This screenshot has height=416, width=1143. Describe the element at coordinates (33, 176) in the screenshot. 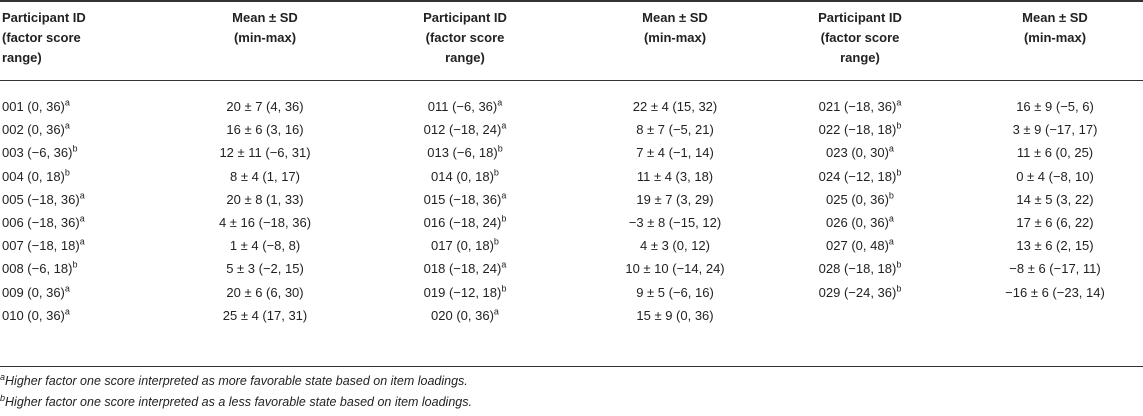

I see `participant-id-text: 004 (0, 18)` at that location.